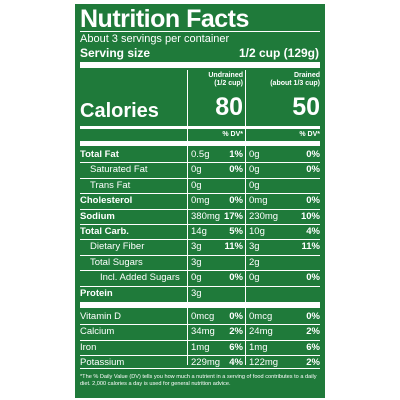  Describe the element at coordinates (264, 363) in the screenshot. I see `amount: 122mg` at that location.